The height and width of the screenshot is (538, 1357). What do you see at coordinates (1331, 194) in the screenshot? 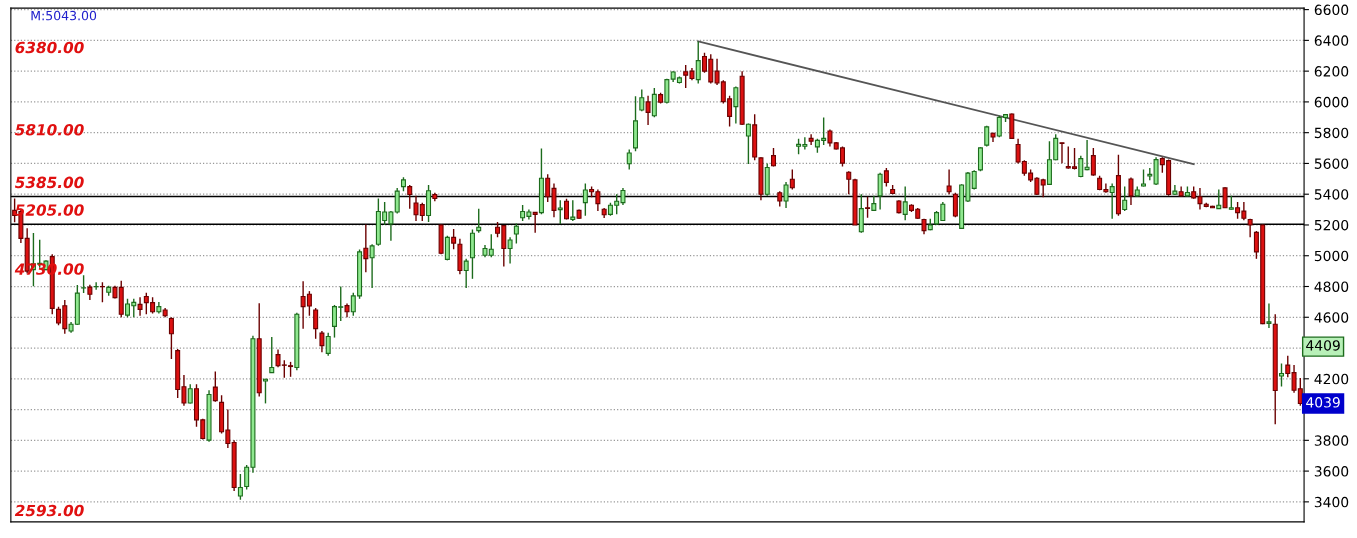
I see `y-tick-label: 5400` at bounding box center [1331, 194].